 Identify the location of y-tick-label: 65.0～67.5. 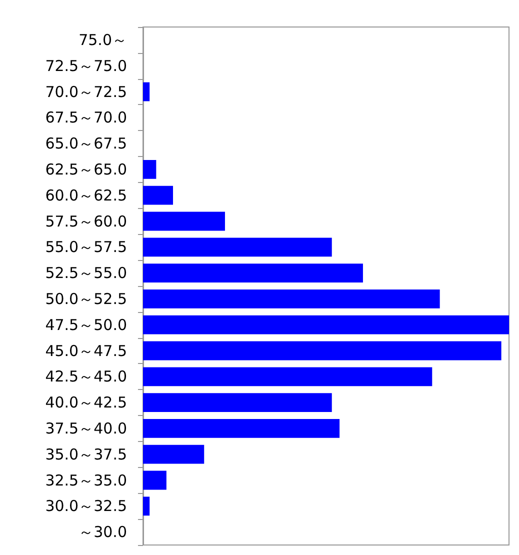
(86, 143).